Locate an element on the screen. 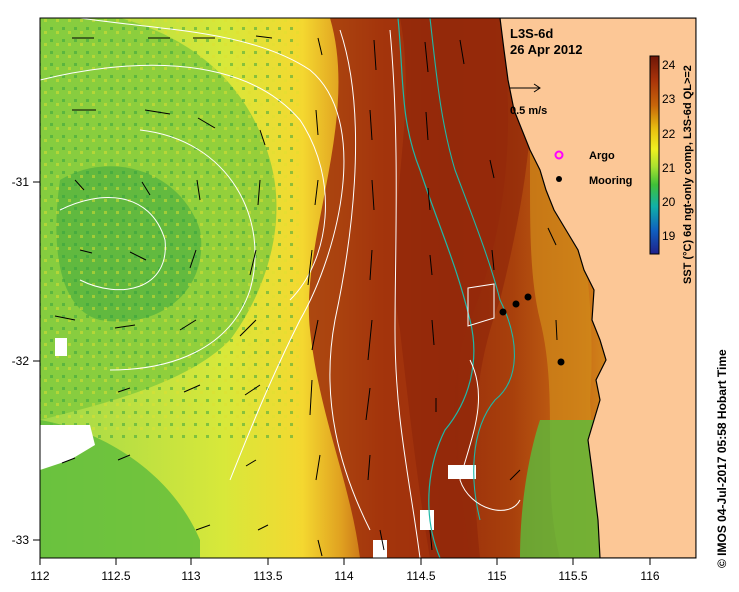  credit-text: © IMOS 04-Jul-2017 05:58 Hobart Time is located at coordinates (722, 458).